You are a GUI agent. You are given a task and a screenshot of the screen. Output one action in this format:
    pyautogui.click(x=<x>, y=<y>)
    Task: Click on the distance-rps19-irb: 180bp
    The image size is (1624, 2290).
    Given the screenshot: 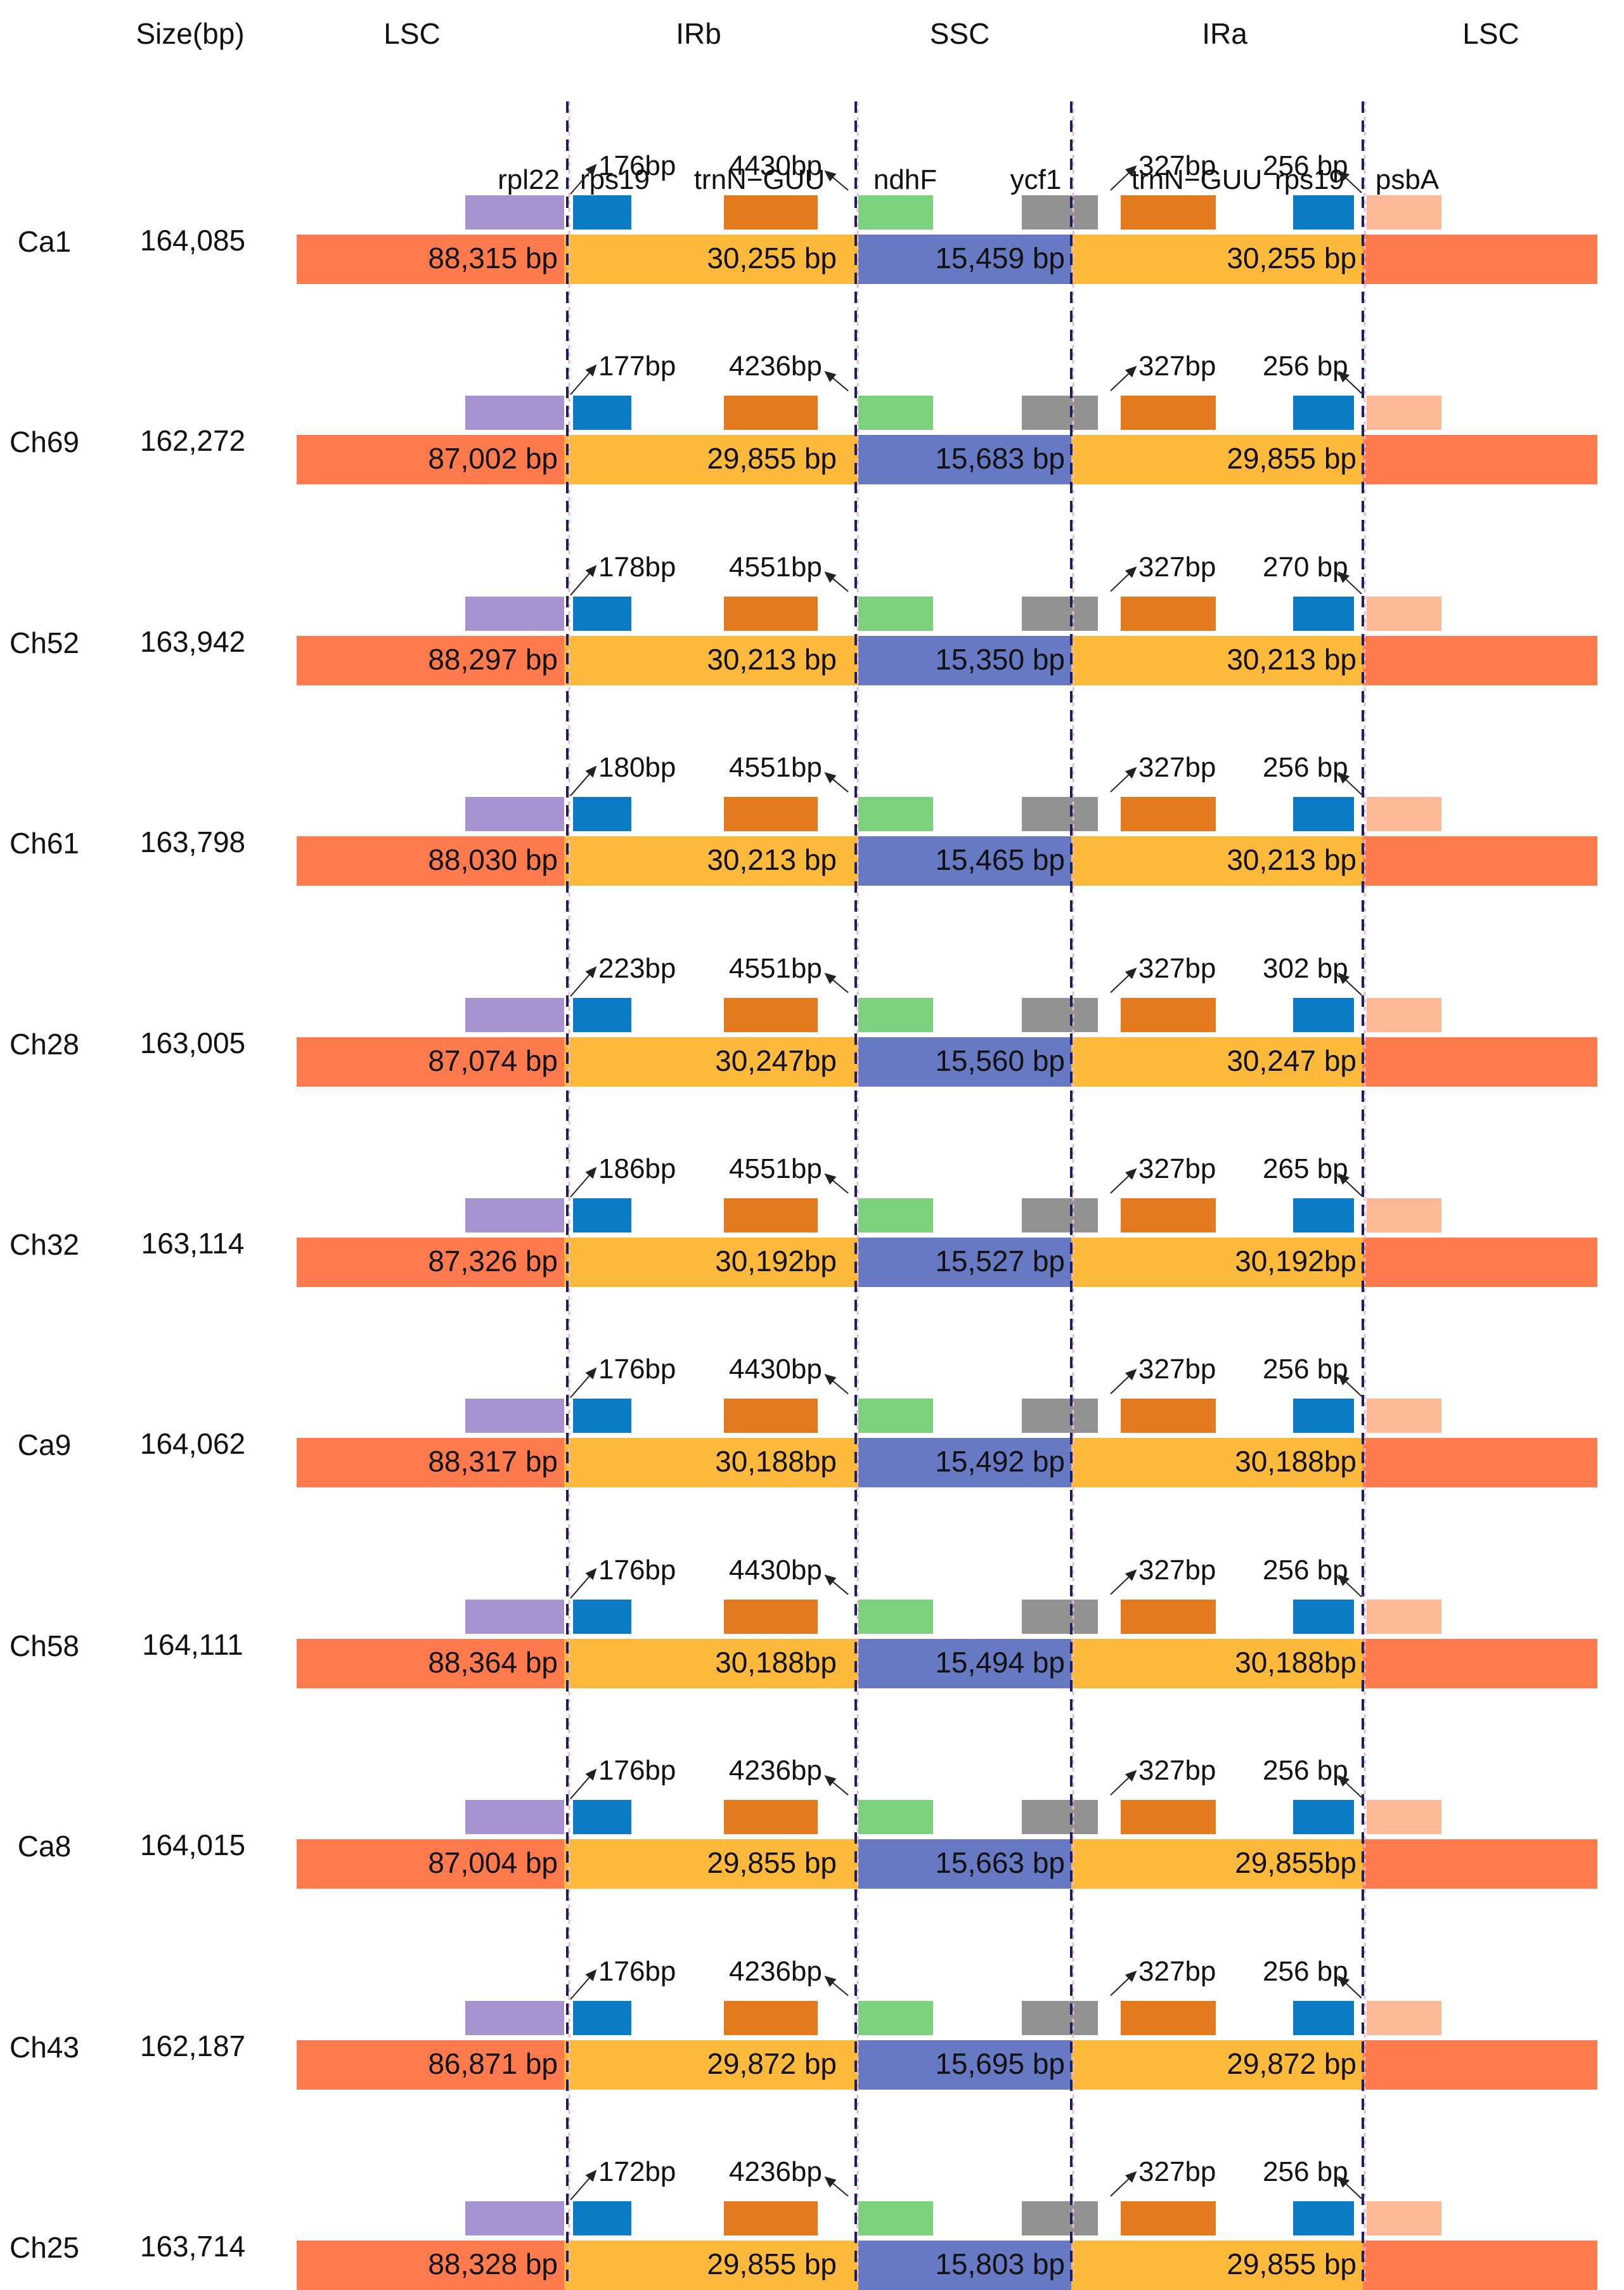 What is the action you would take?
    pyautogui.click(x=637, y=768)
    